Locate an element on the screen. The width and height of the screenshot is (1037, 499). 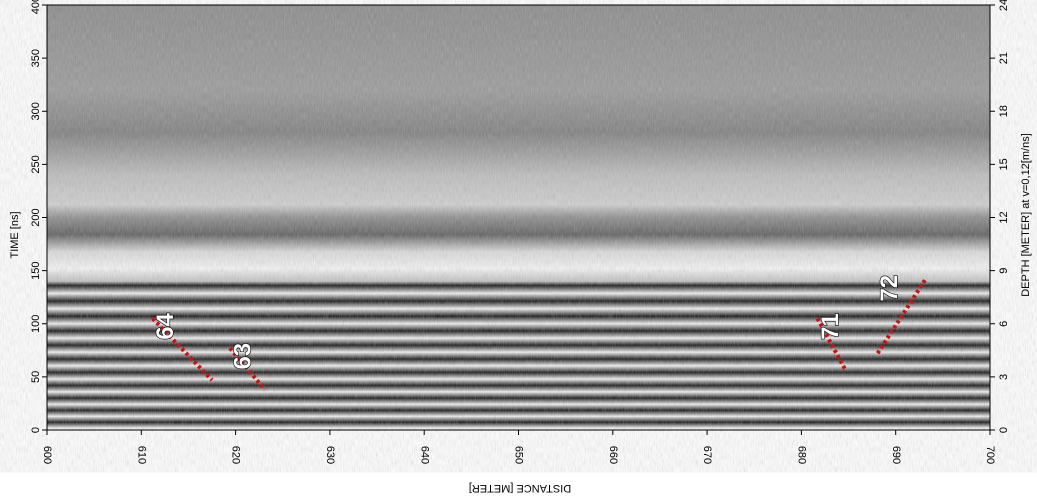
x-tick-label: 610 is located at coordinates (141, 455).